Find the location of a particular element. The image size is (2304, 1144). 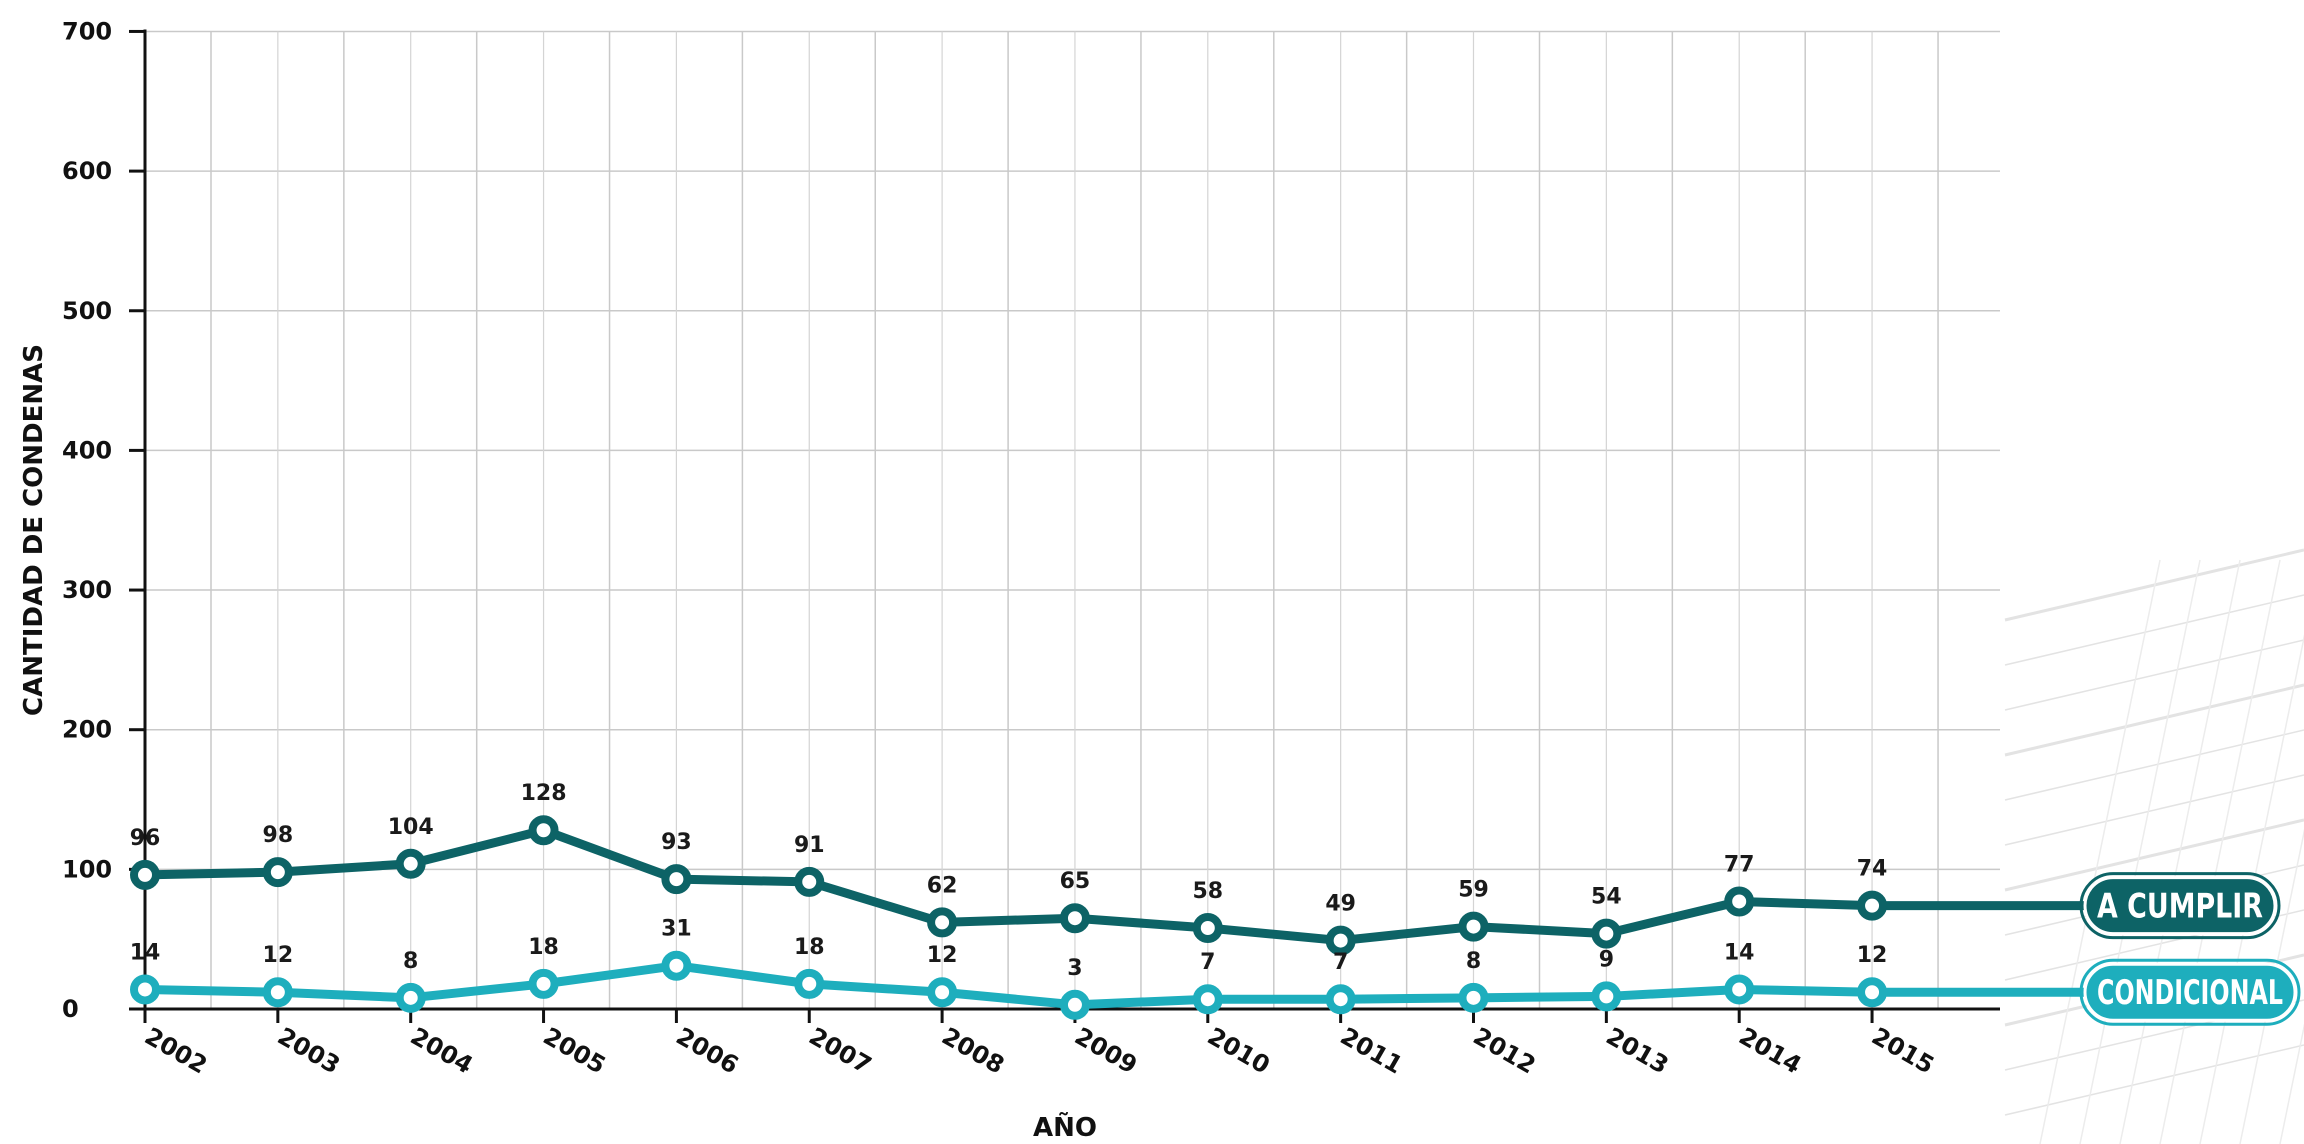

data-label: 9 is located at coordinates (1606, 959).